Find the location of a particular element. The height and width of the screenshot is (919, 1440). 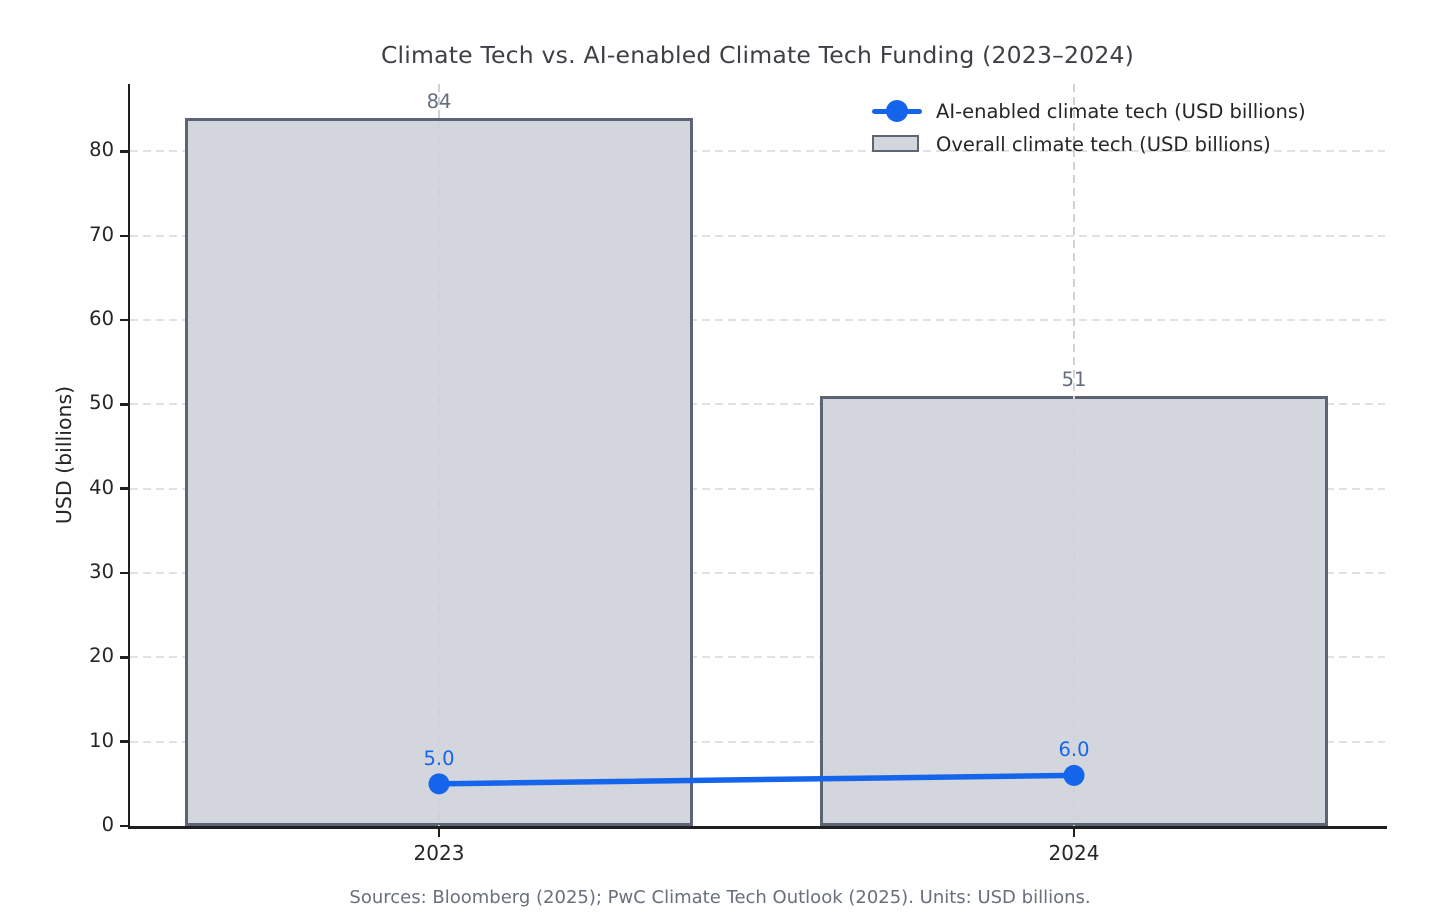

line-marker-icon is located at coordinates (897, 111).